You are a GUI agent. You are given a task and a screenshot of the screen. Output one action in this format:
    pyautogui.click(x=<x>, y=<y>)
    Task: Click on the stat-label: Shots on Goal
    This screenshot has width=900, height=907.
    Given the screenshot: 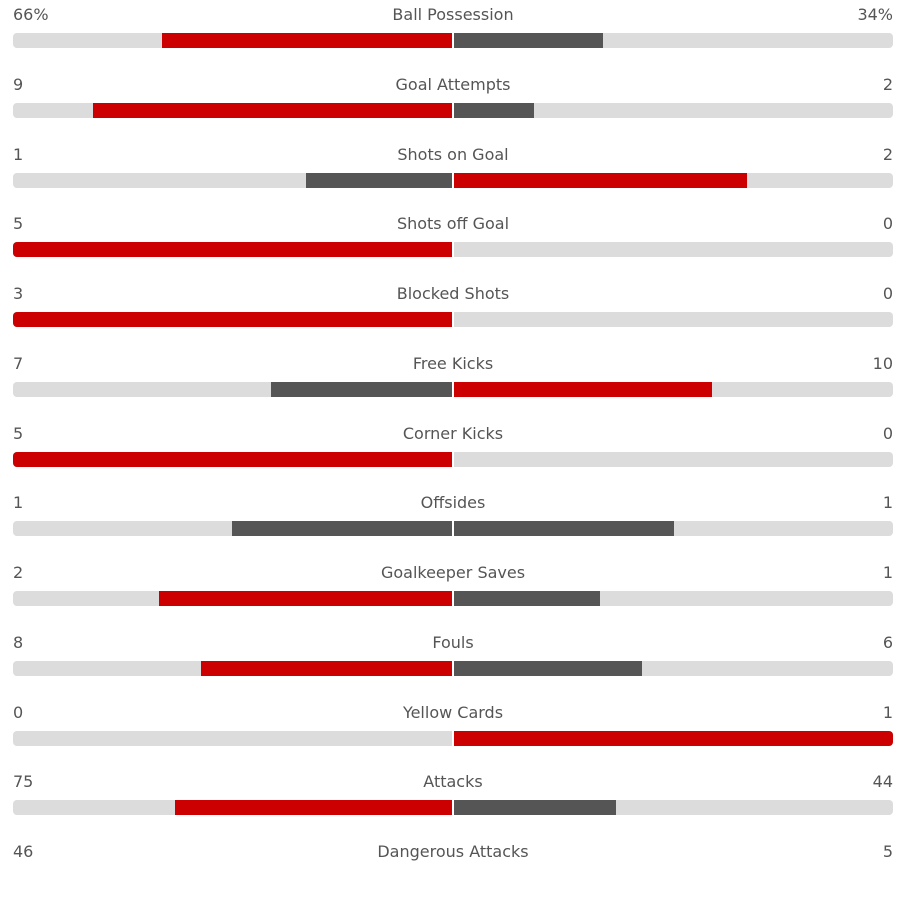 What is the action you would take?
    pyautogui.click(x=453, y=154)
    